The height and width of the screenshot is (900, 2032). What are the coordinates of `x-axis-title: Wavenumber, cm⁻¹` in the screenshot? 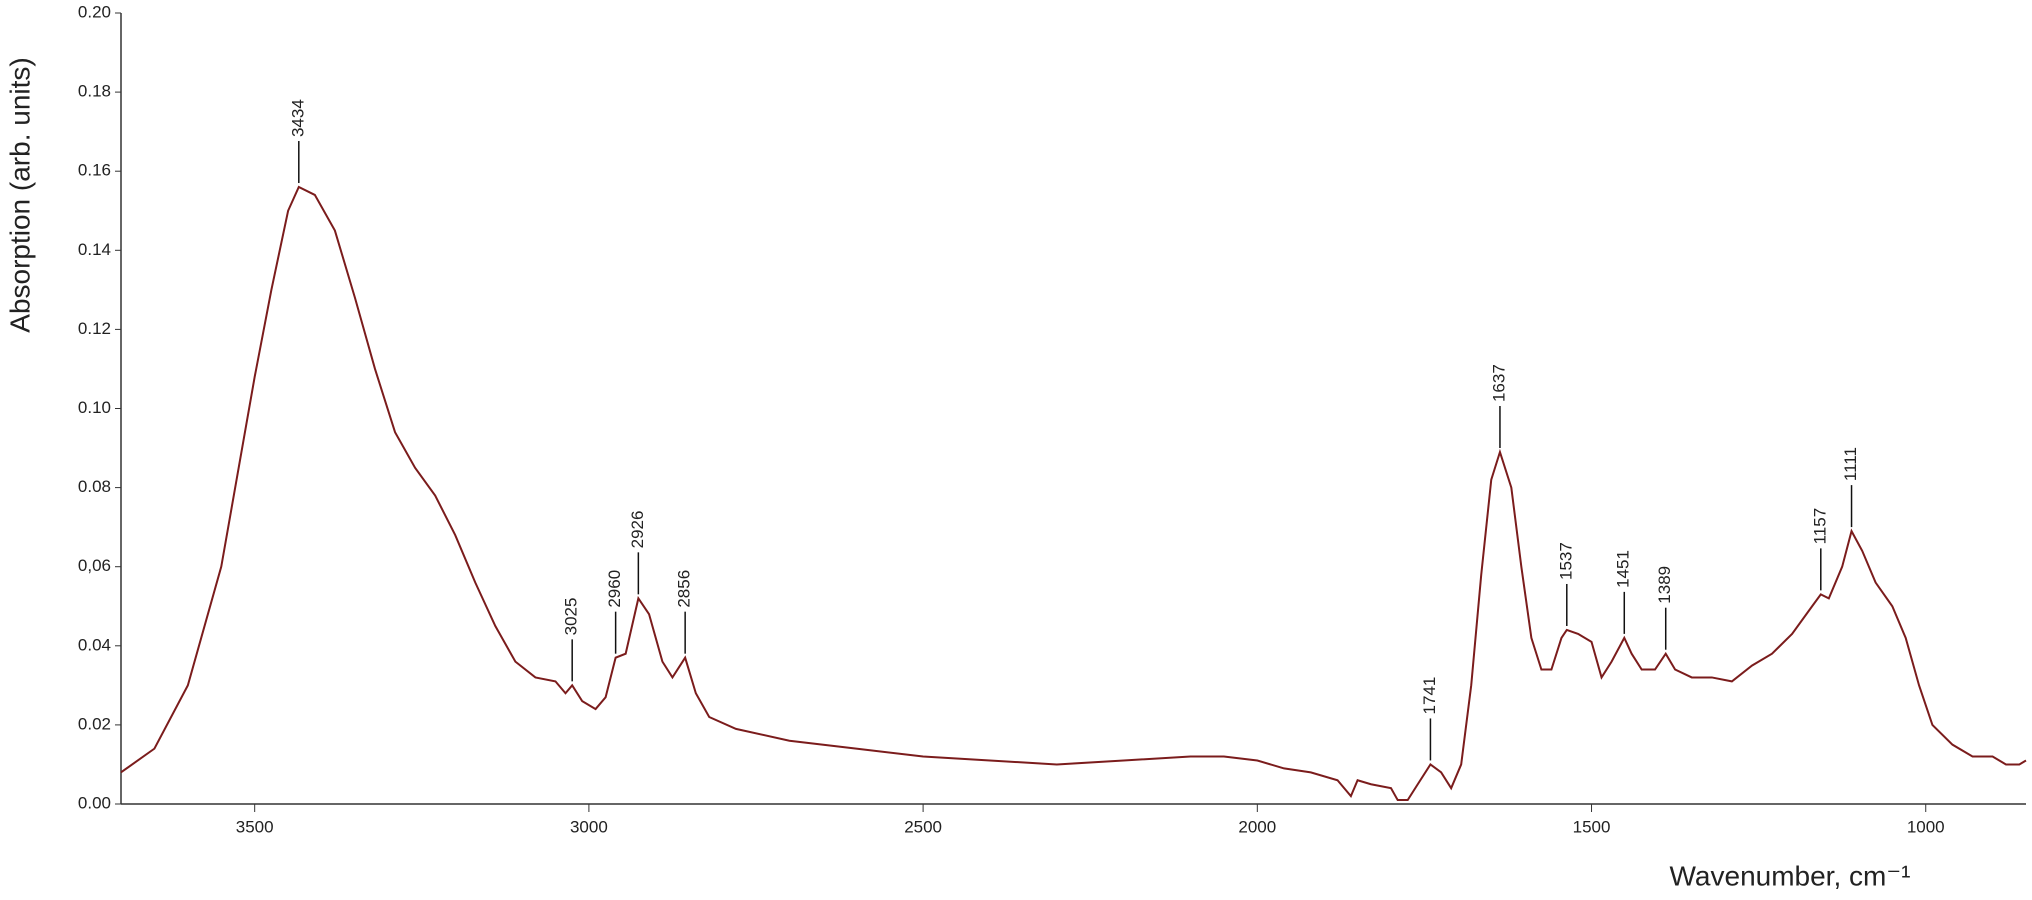 It's located at (1790, 875).